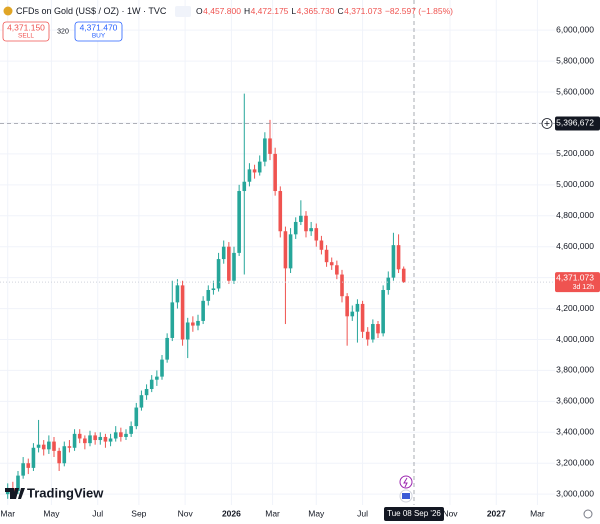 The image size is (600, 524). What do you see at coordinates (97, 513) in the screenshot?
I see `x-tick-label: Jul` at bounding box center [97, 513].